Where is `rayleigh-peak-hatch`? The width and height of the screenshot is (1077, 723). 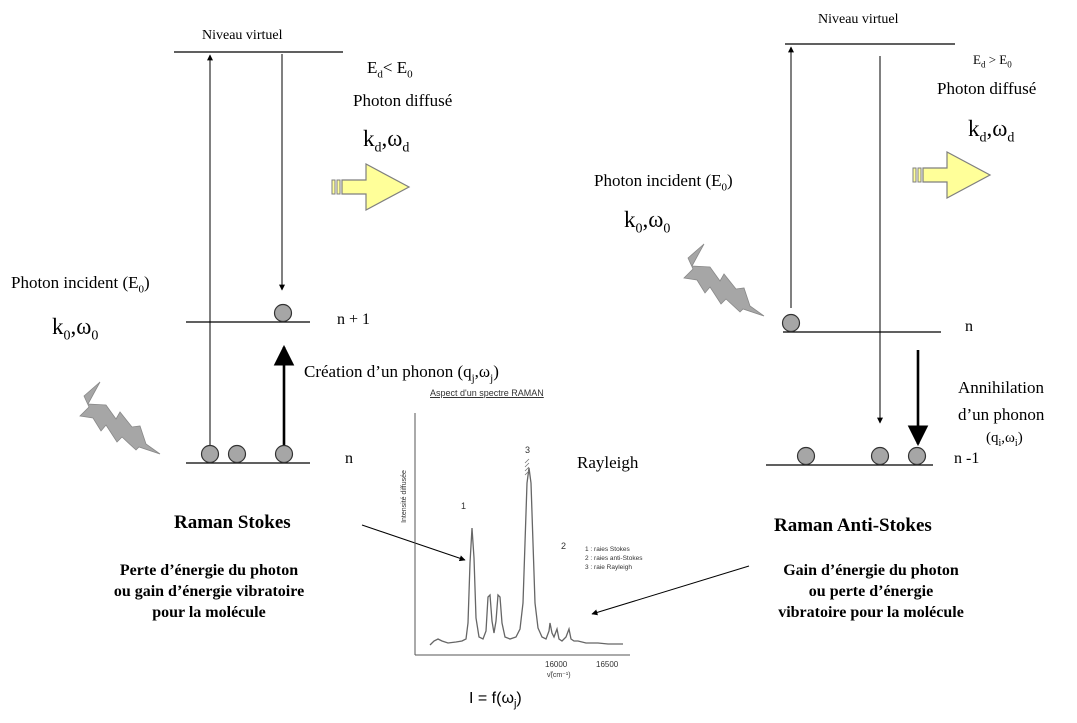 rayleigh-peak-hatch is located at coordinates (527, 467).